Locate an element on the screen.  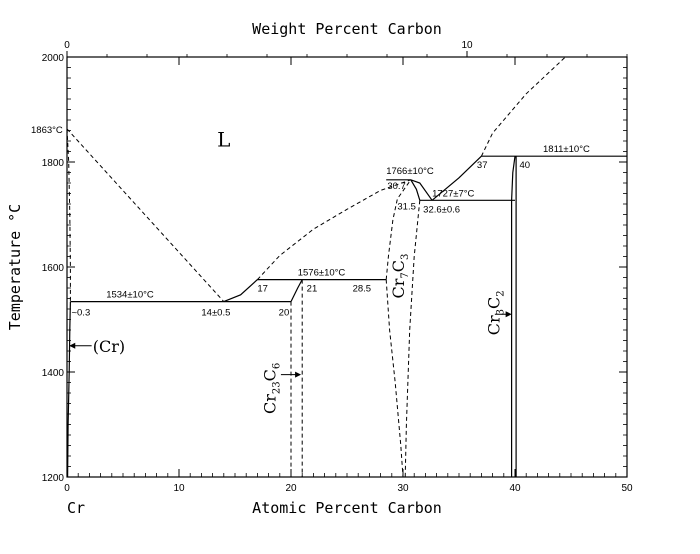
annotation-label: 20 is located at coordinates (284, 313).